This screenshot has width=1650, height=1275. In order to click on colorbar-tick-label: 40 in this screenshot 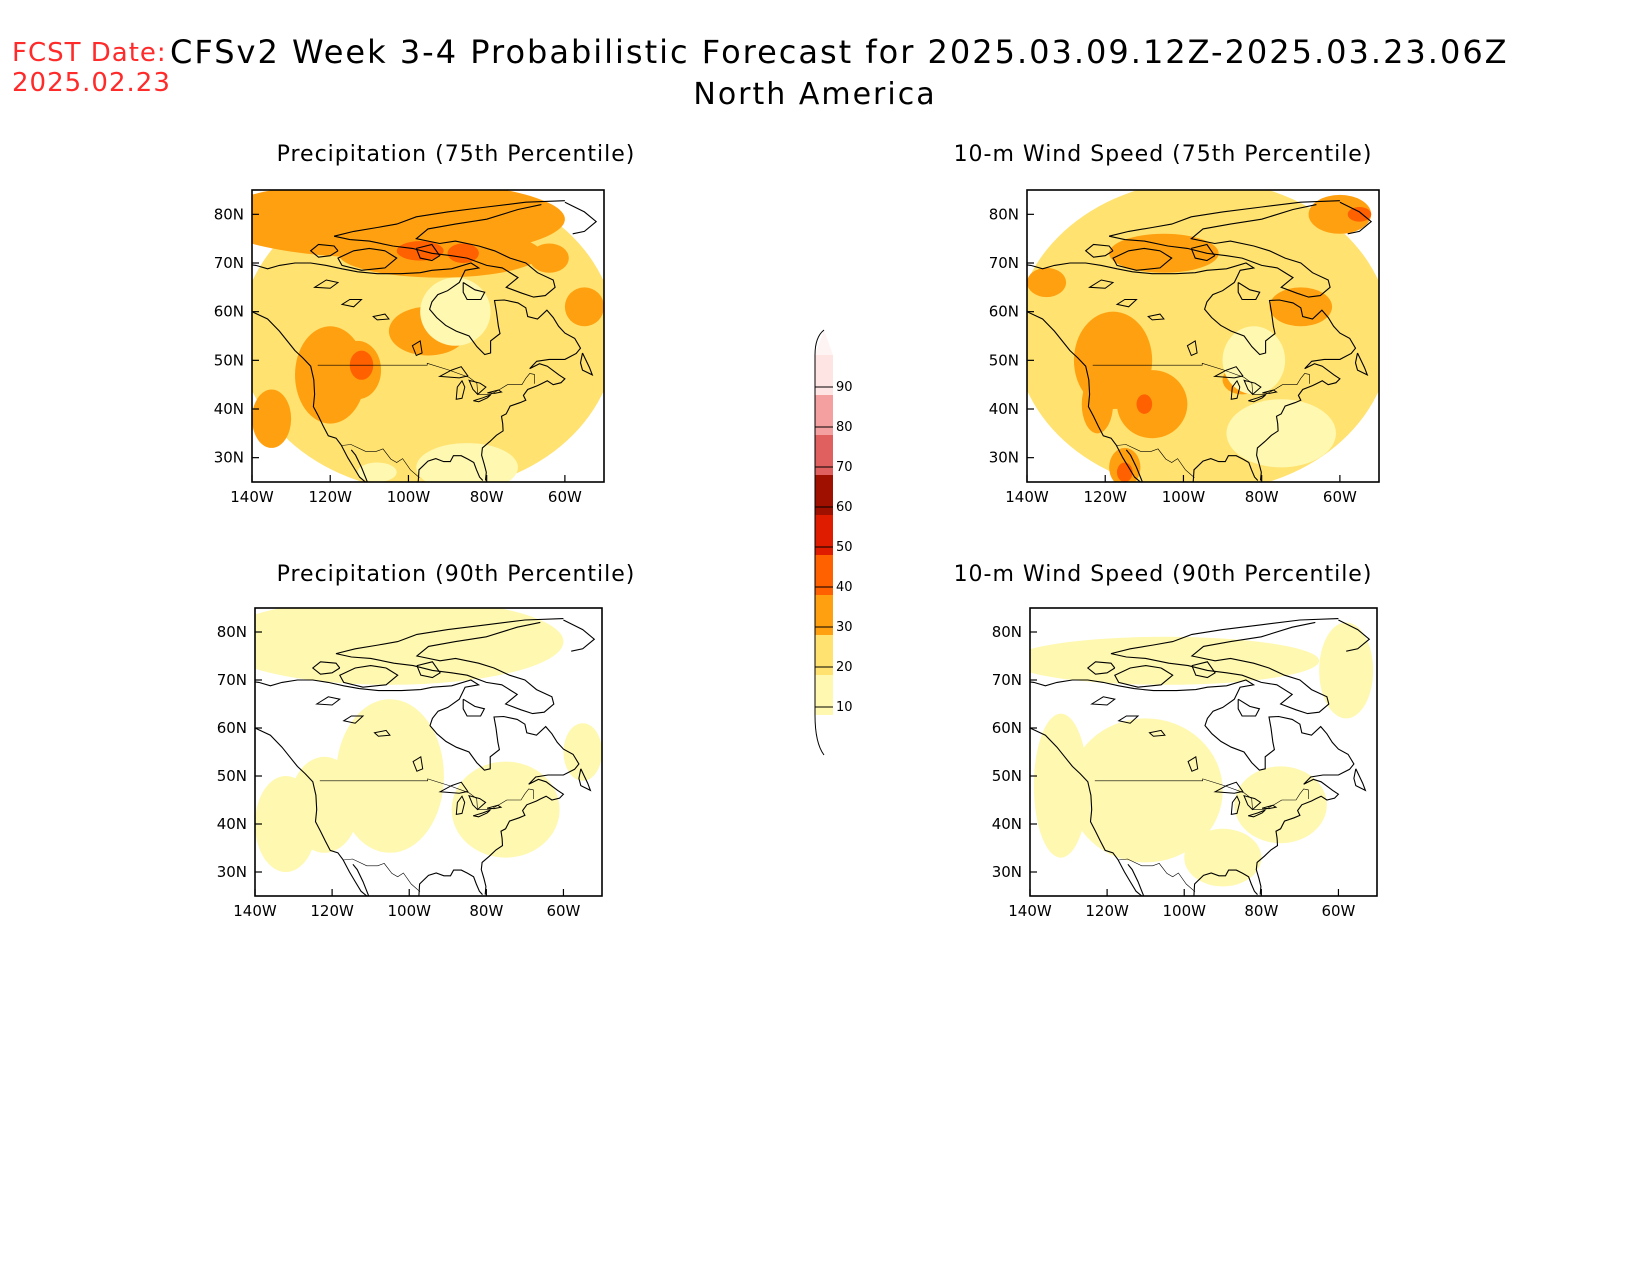, I will do `click(844, 587)`.